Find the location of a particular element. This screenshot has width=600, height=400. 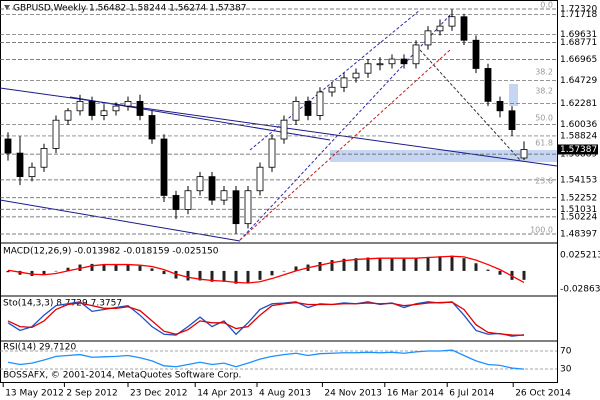

y-tick-label: -0.028632 is located at coordinates (580, 290).